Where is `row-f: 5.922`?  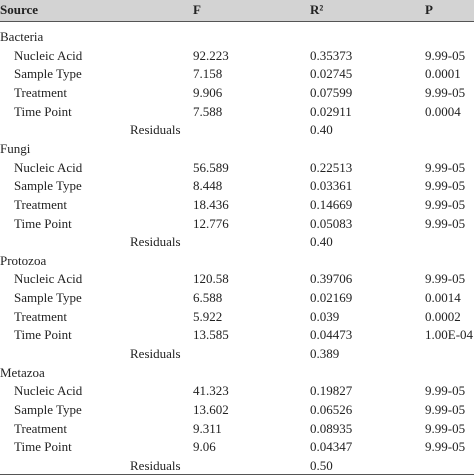 row-f: 5.922 is located at coordinates (208, 316).